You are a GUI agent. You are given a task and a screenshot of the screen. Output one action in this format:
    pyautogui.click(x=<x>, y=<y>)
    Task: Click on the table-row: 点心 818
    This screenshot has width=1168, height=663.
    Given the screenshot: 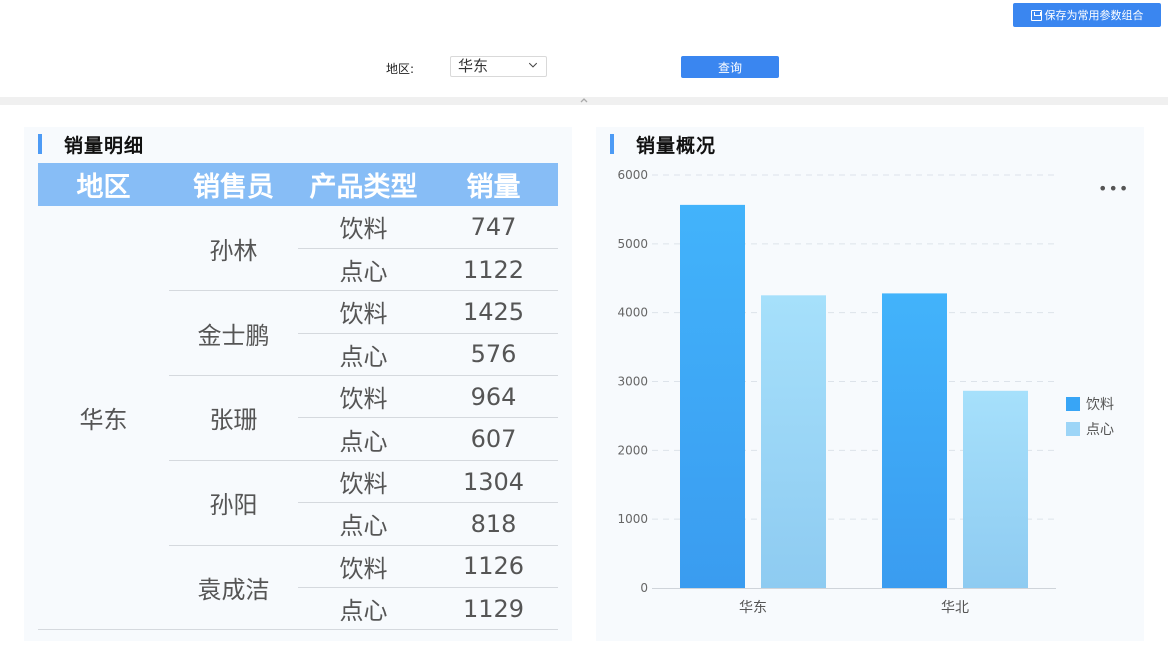 What is the action you would take?
    pyautogui.click(x=298, y=524)
    